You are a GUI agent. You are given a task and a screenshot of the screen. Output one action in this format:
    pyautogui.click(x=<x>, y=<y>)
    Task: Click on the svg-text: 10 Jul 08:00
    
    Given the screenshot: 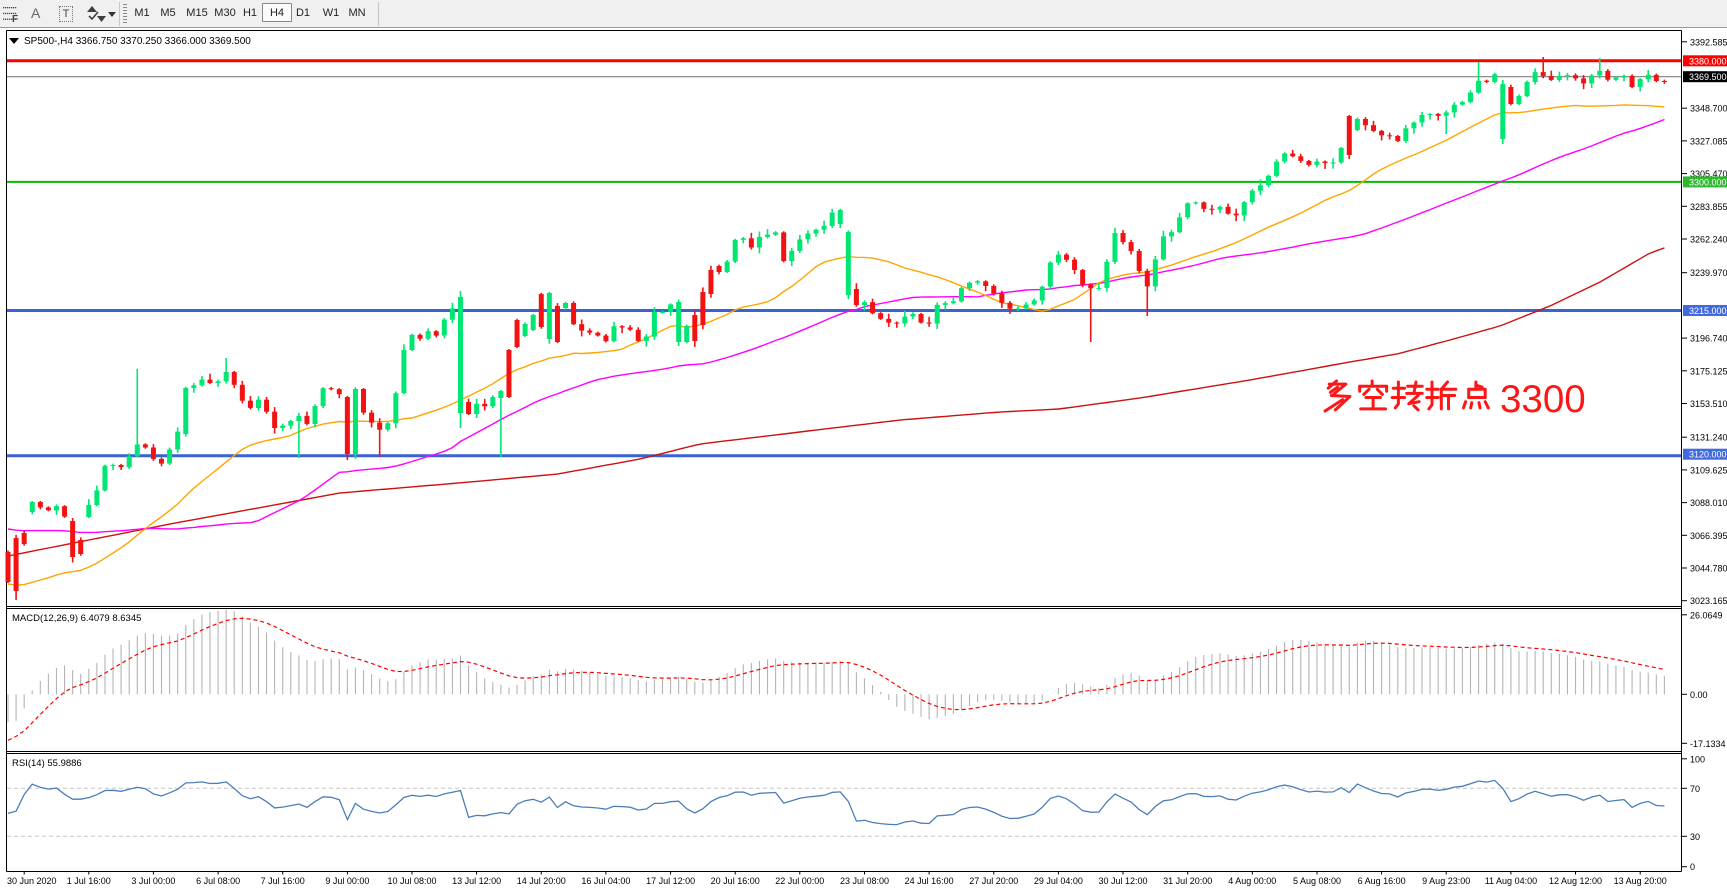 What is the action you would take?
    pyautogui.click(x=411, y=881)
    